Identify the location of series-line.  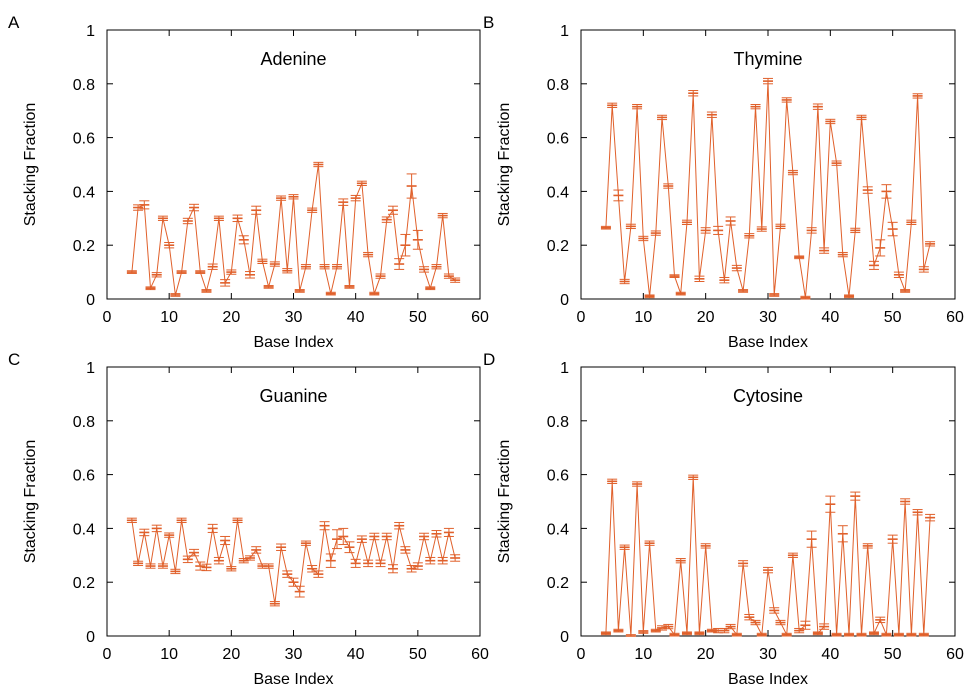
(768, 557).